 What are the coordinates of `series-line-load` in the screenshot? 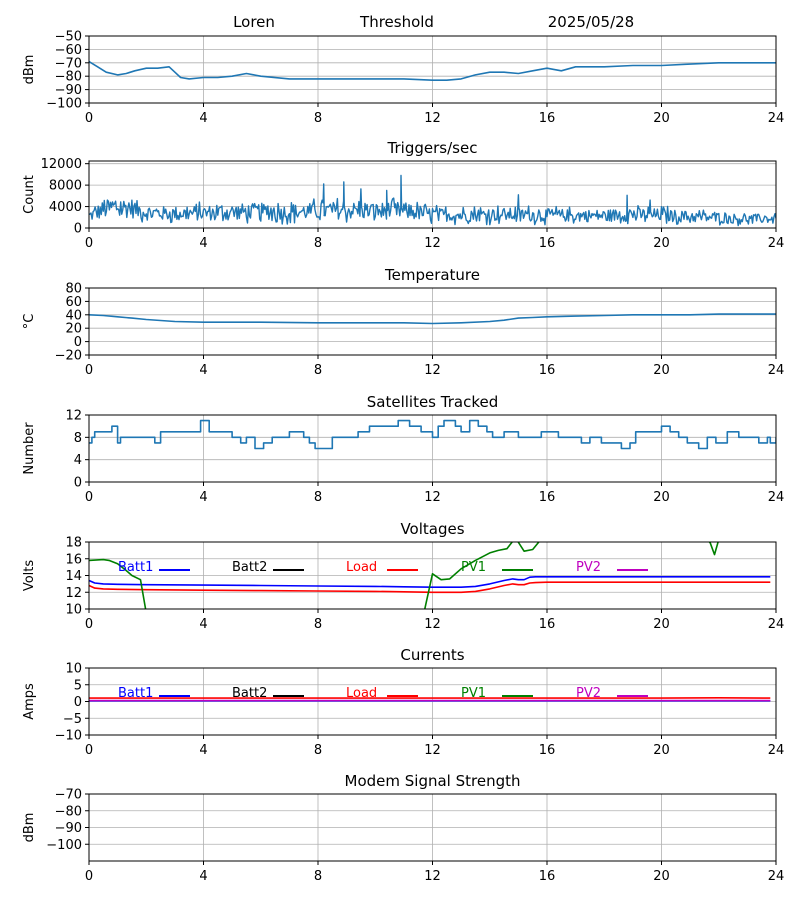 It's located at (430, 587).